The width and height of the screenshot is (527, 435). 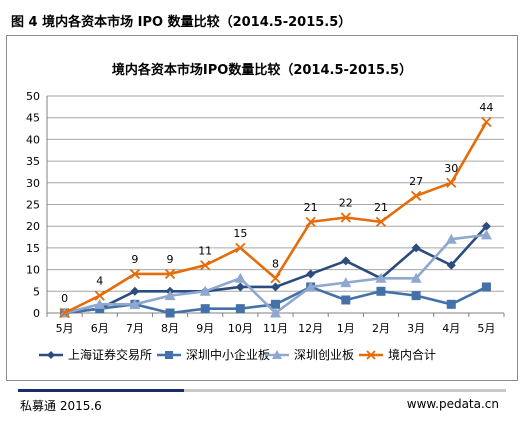 I want to click on x-tick-label: 8月, so click(x=170, y=328).